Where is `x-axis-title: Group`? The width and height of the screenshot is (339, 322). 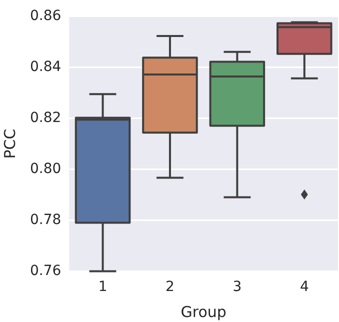
x-axis-title: Group is located at coordinates (203, 311).